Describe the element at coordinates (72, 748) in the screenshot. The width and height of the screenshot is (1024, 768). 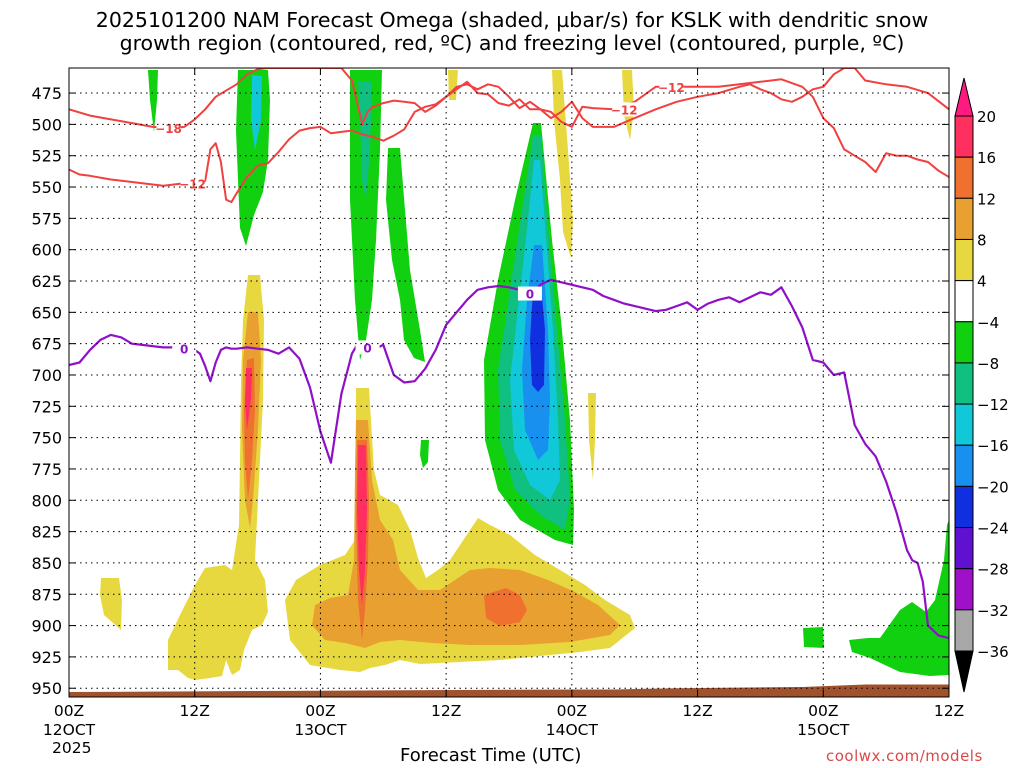
I see `x-year-label: 2025` at that location.